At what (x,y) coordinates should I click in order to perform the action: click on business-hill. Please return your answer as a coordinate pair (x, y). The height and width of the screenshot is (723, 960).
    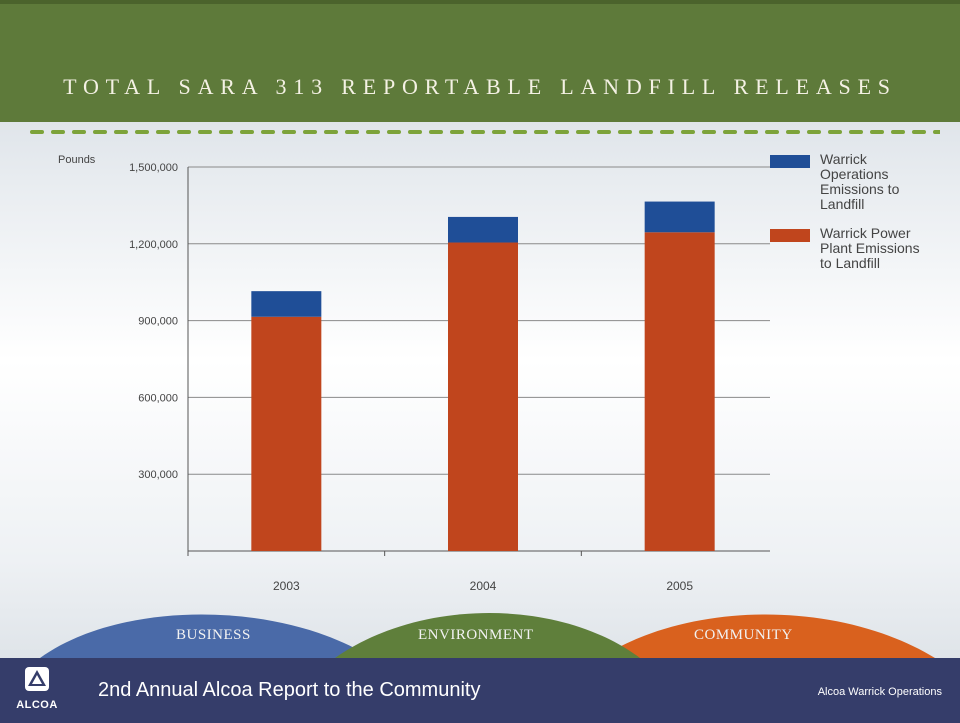
    Looking at the image, I should click on (206, 636).